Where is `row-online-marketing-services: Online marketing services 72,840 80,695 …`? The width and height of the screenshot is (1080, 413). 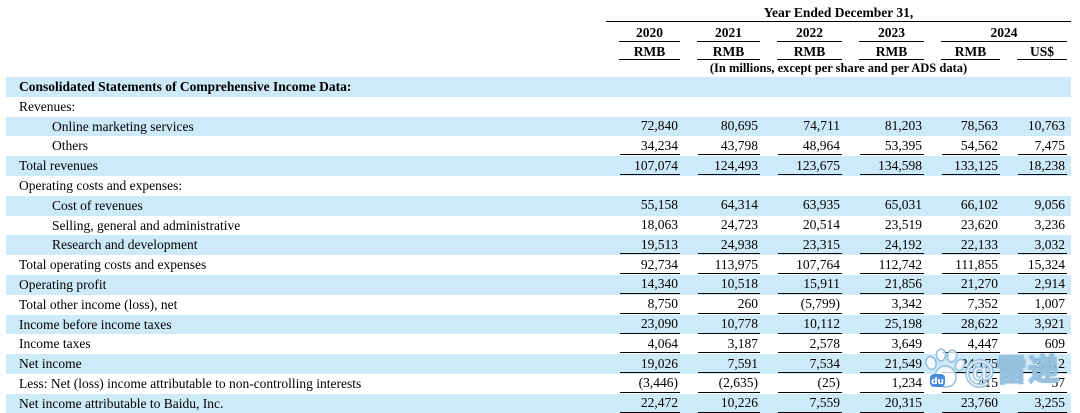 row-online-marketing-services: Online marketing services 72,840 80,695 … is located at coordinates (538, 126).